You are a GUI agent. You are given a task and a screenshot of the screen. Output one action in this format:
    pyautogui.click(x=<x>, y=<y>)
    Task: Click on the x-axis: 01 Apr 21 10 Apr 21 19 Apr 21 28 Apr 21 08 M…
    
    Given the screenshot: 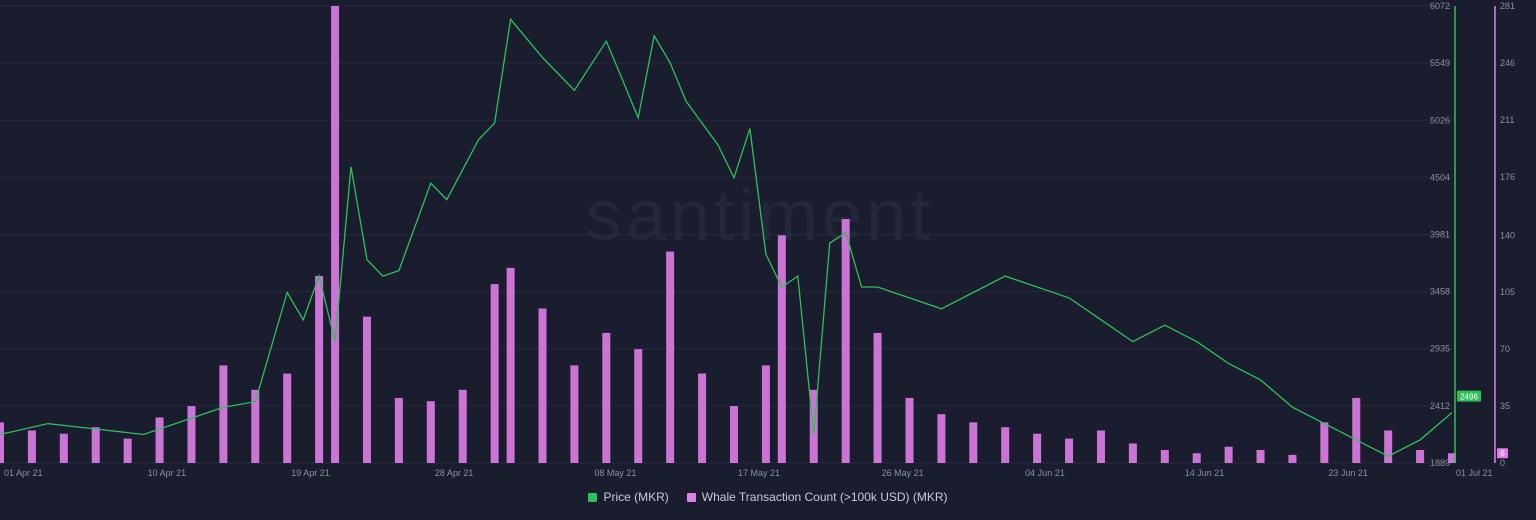 What is the action you would take?
    pyautogui.click(x=748, y=473)
    